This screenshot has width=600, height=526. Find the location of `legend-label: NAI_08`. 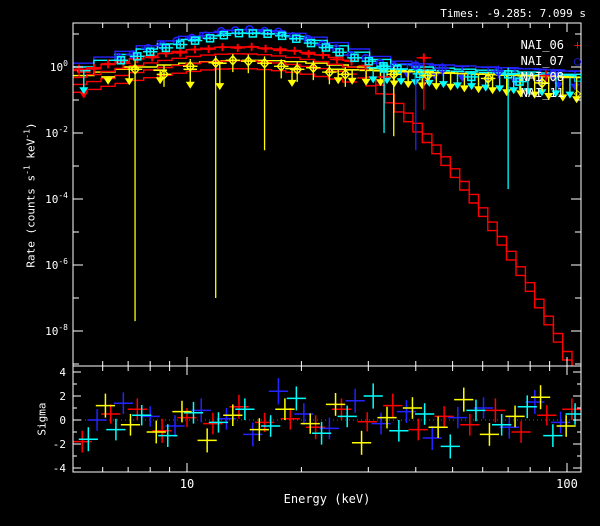

legend-label: NAI_08 is located at coordinates (542, 77).